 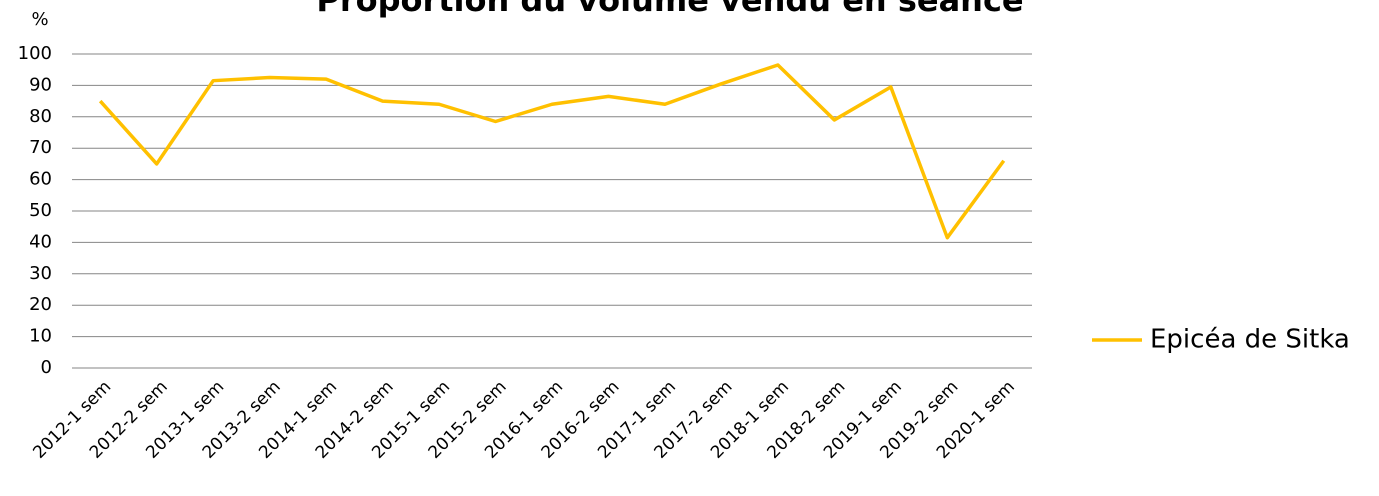 I want to click on y-axis-label: %, so click(x=39, y=19).